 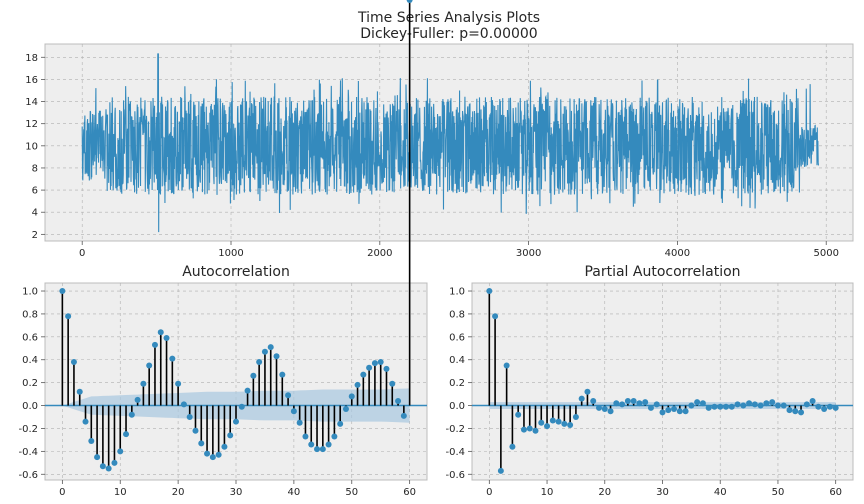 I want to click on time-series-y-tick-label: 6, so click(x=35, y=191).